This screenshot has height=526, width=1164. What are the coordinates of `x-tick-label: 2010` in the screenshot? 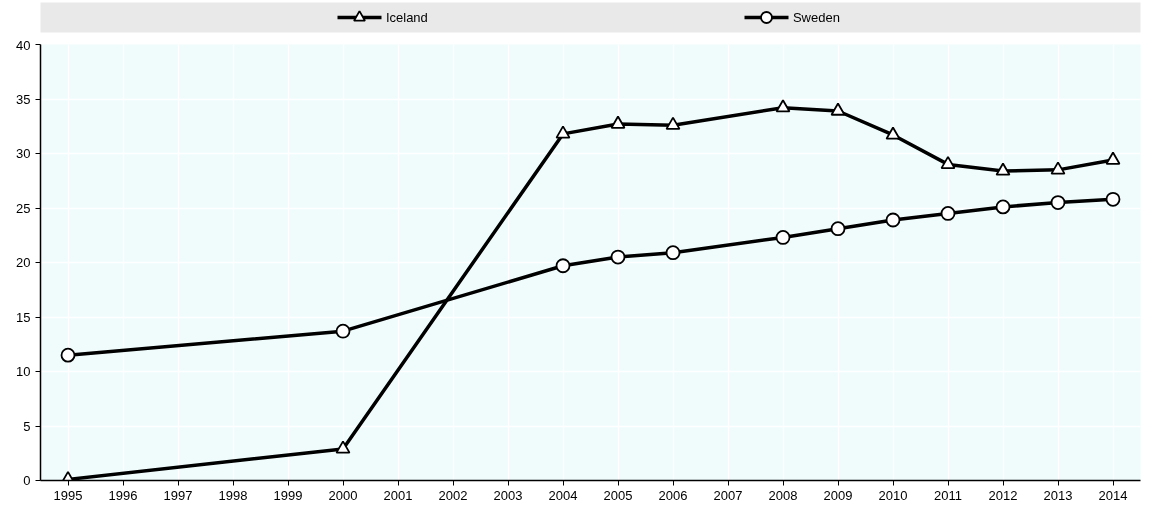 It's located at (893, 495).